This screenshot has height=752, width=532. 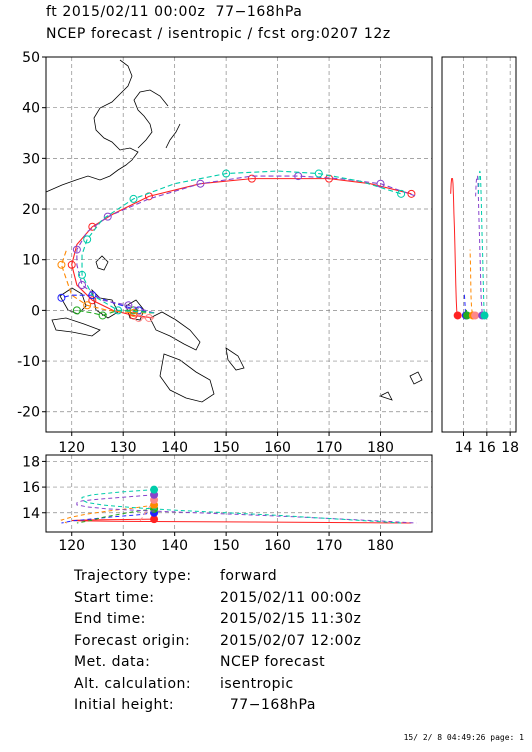 I want to click on bottom-x-tick-label: 130, so click(x=123, y=546).